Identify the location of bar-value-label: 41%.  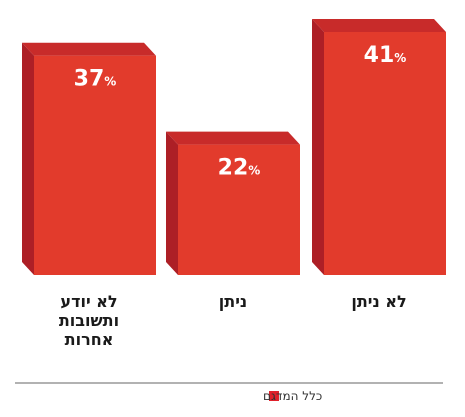
(385, 55).